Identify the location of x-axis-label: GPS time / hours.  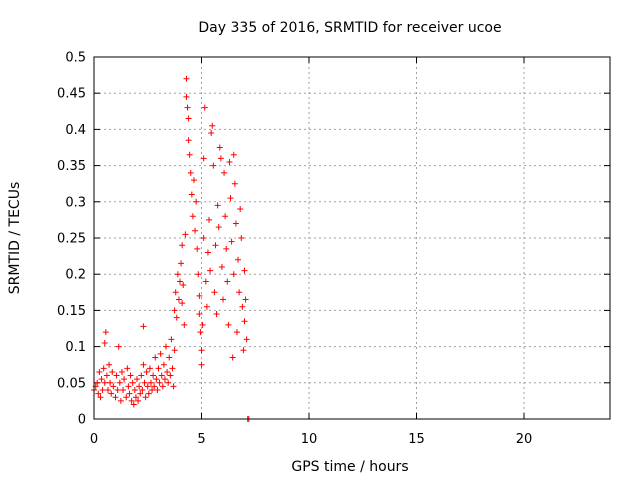
(349, 467).